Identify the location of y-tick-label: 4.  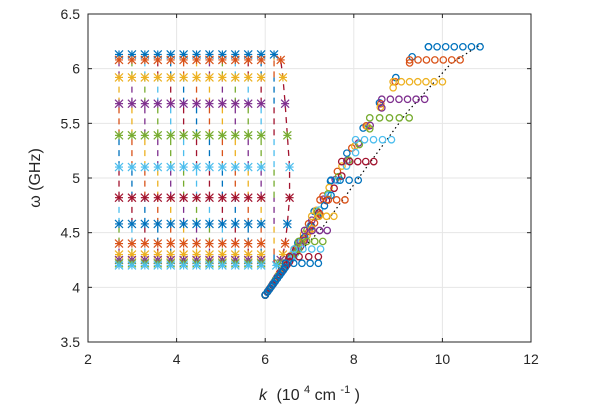
(76, 287).